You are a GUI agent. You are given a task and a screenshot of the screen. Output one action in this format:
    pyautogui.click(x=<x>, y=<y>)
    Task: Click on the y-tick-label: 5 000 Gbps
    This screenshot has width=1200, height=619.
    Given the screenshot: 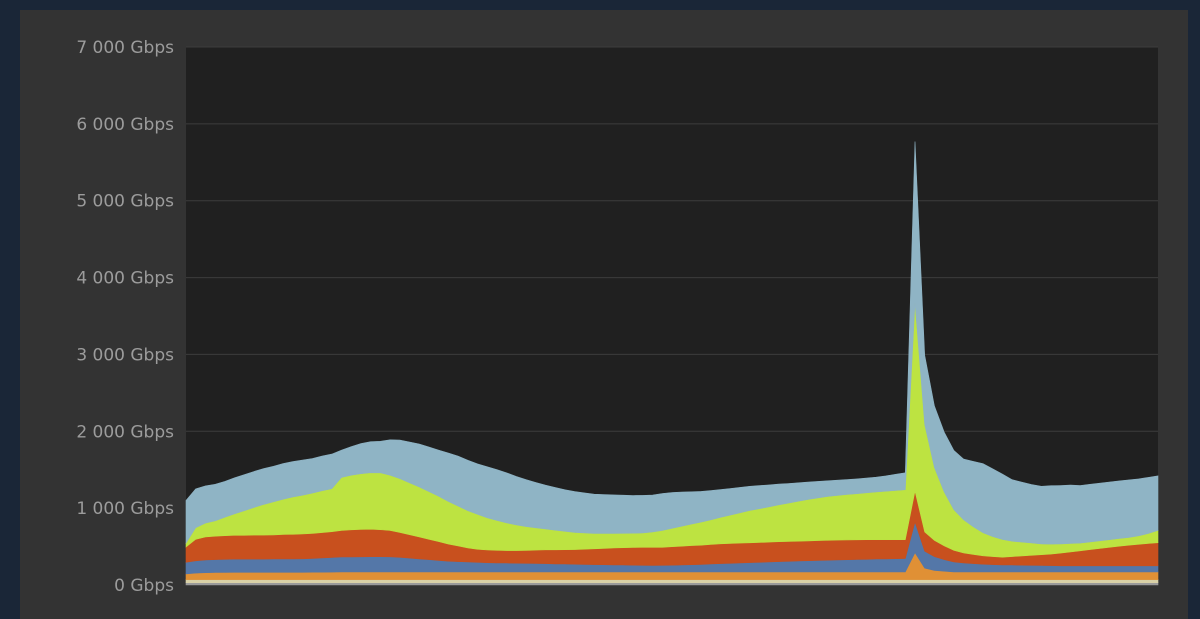 What is the action you would take?
    pyautogui.click(x=125, y=202)
    